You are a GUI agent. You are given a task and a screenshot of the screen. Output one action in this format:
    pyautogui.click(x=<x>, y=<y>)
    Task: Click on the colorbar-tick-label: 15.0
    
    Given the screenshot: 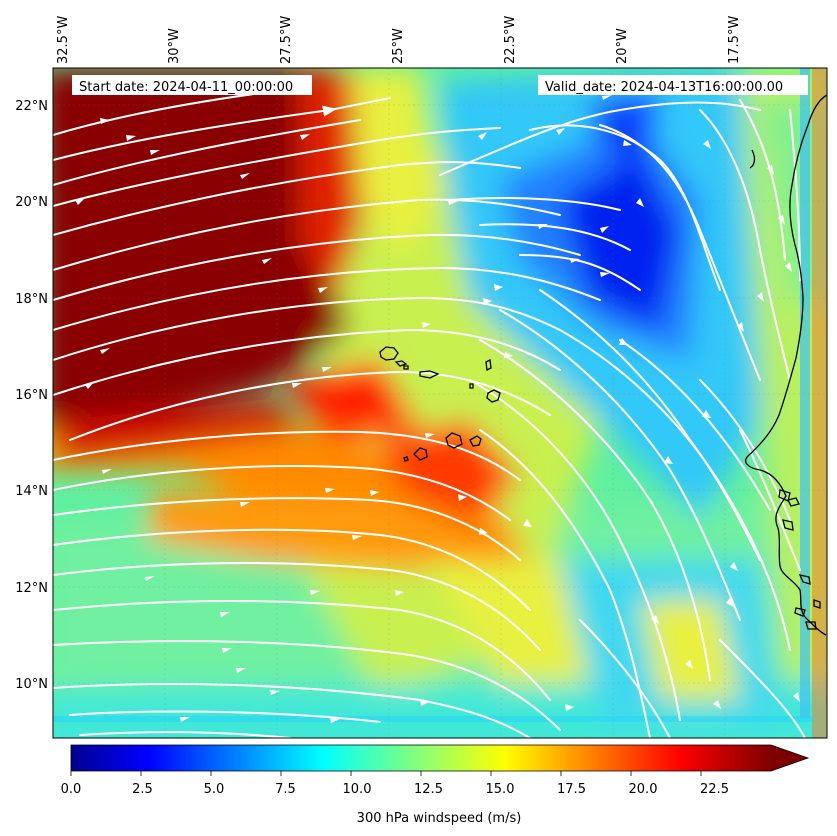 What is the action you would take?
    pyautogui.click(x=500, y=789)
    